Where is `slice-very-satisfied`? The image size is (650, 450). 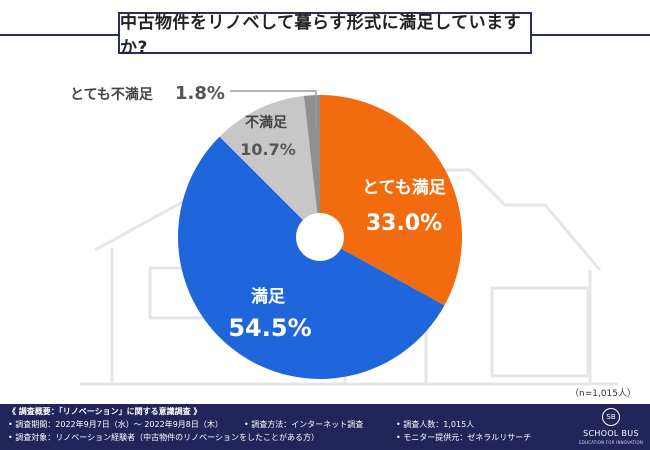 slice-very-satisfied is located at coordinates (391, 200).